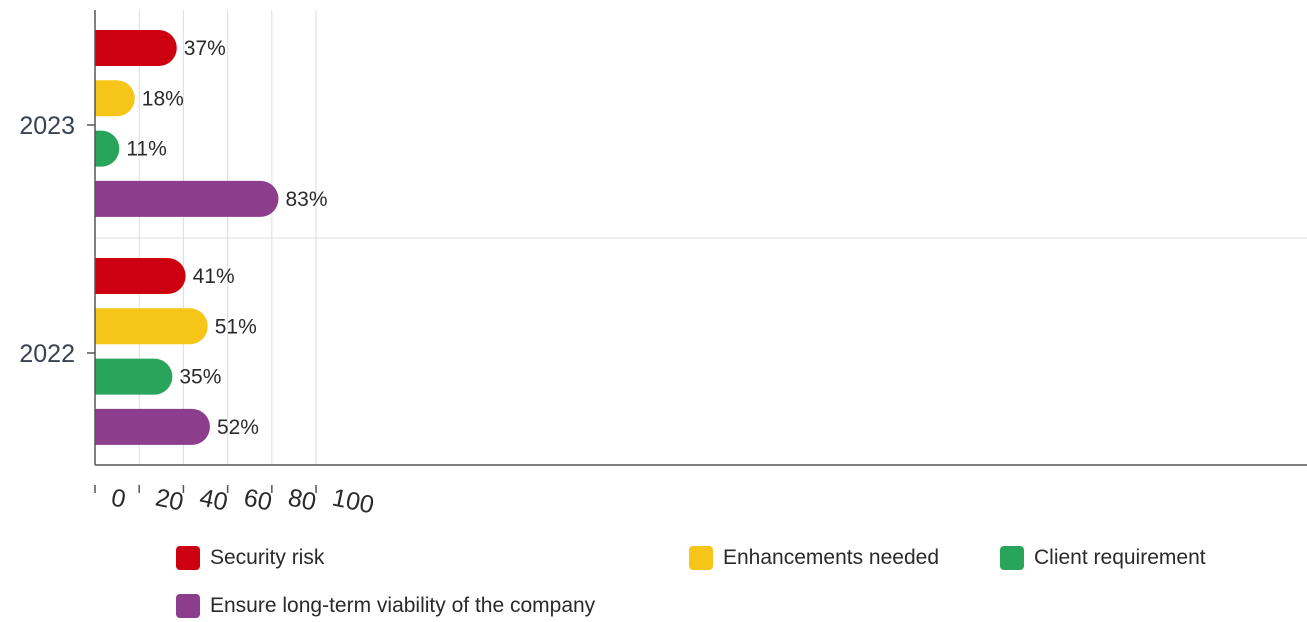  What do you see at coordinates (267, 557) in the screenshot?
I see `legend-label: Security risk` at bounding box center [267, 557].